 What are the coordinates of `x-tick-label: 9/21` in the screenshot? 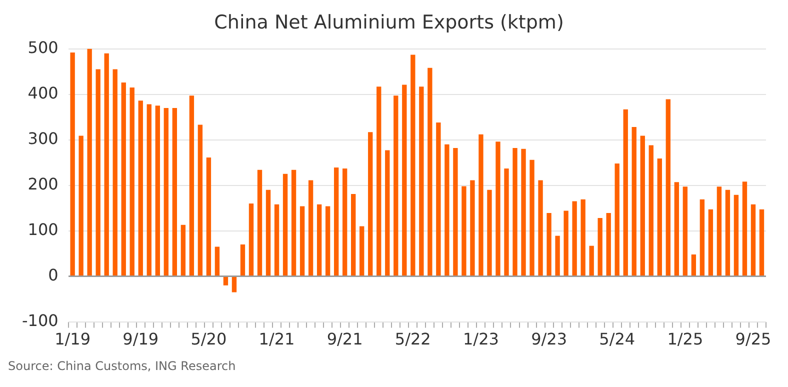 It's located at (344, 339).